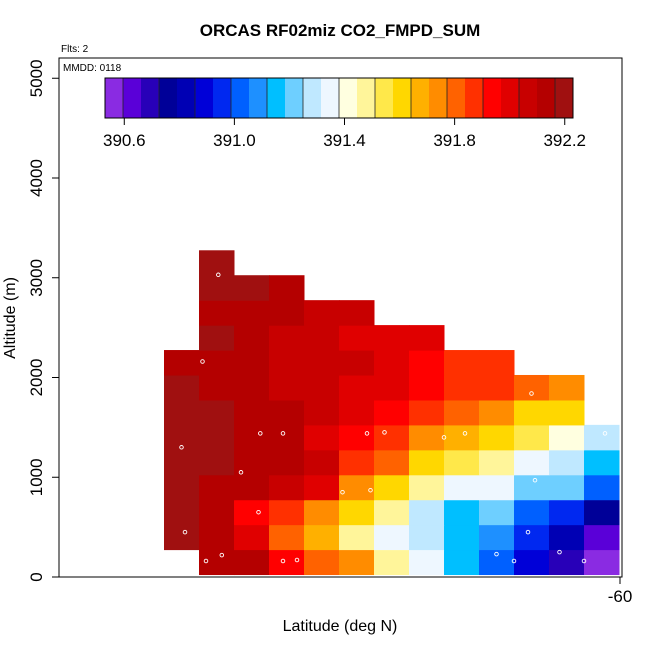 Image resolution: width=650 pixels, height=650 pixels. I want to click on colorbar-tick-label: 391.8, so click(454, 140).